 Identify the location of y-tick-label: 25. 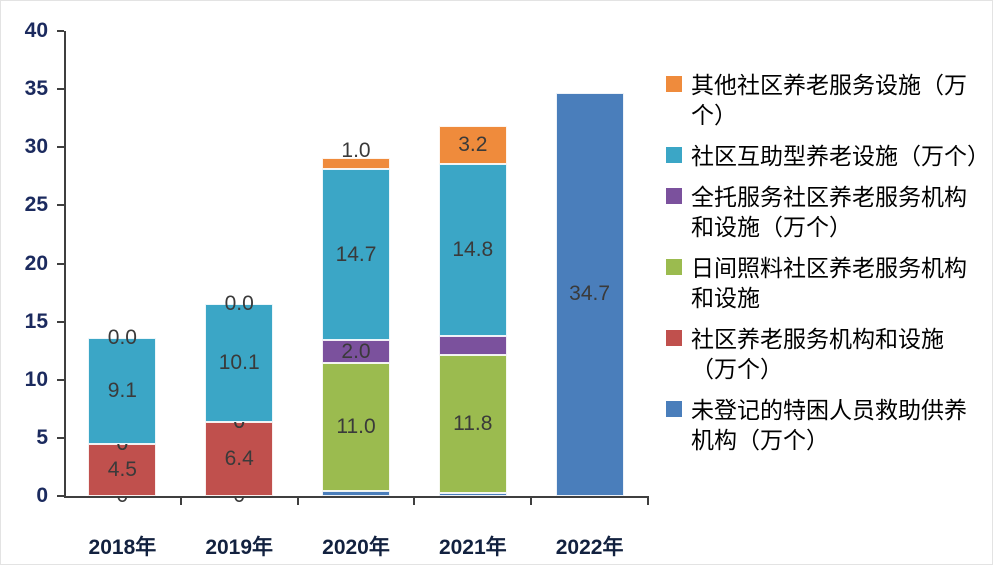
(36, 205).